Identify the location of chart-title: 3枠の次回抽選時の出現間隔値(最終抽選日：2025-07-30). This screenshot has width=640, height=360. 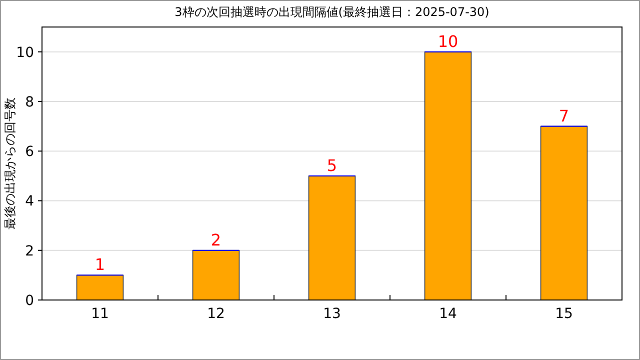
(332, 12).